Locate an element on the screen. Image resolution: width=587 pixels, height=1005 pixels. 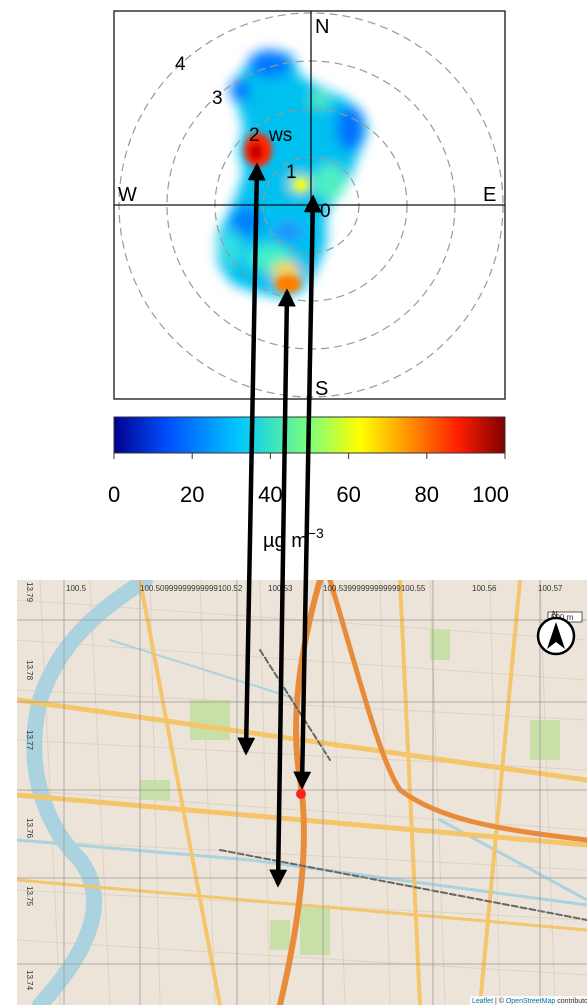
colorbar-tick-label: 100 is located at coordinates (490, 494).